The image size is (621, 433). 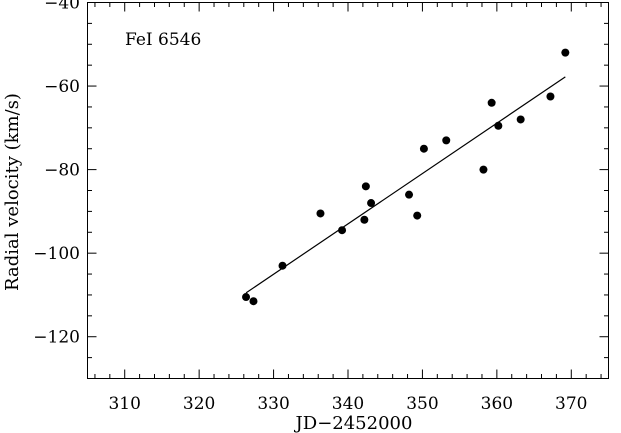 I want to click on x-tick-label: 320, so click(x=199, y=404).